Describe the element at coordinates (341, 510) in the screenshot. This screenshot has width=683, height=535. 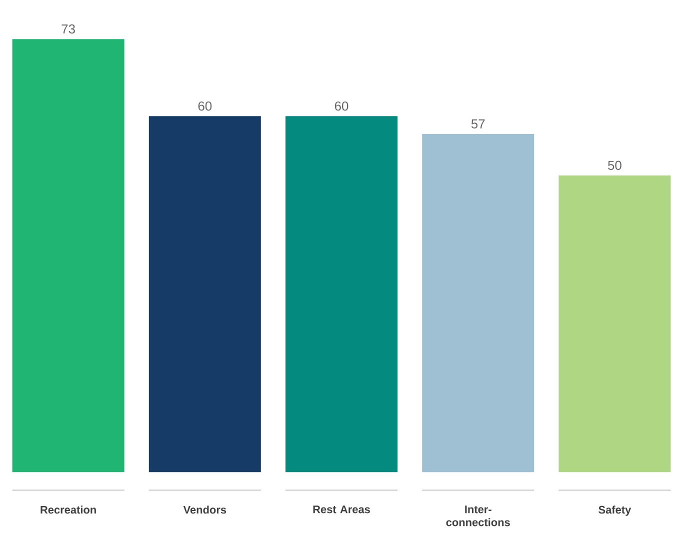
I see `x-tick-label: Rest Areas` at that location.